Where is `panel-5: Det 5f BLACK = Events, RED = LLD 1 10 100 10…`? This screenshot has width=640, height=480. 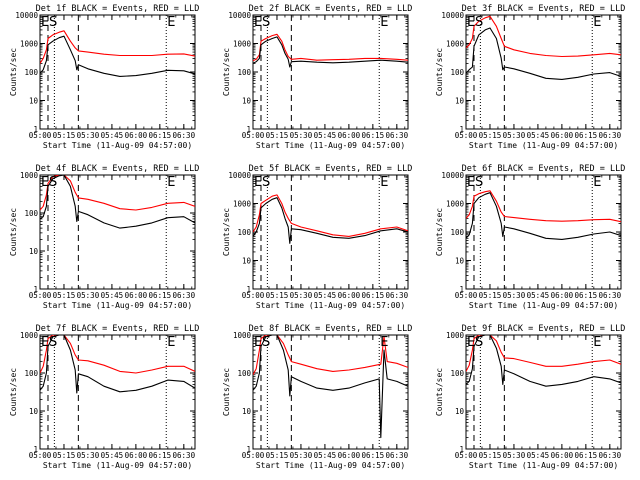 panel-5: Det 5f BLACK = Events, RED = LLD 1 10 100 10… is located at coordinates (317, 237).